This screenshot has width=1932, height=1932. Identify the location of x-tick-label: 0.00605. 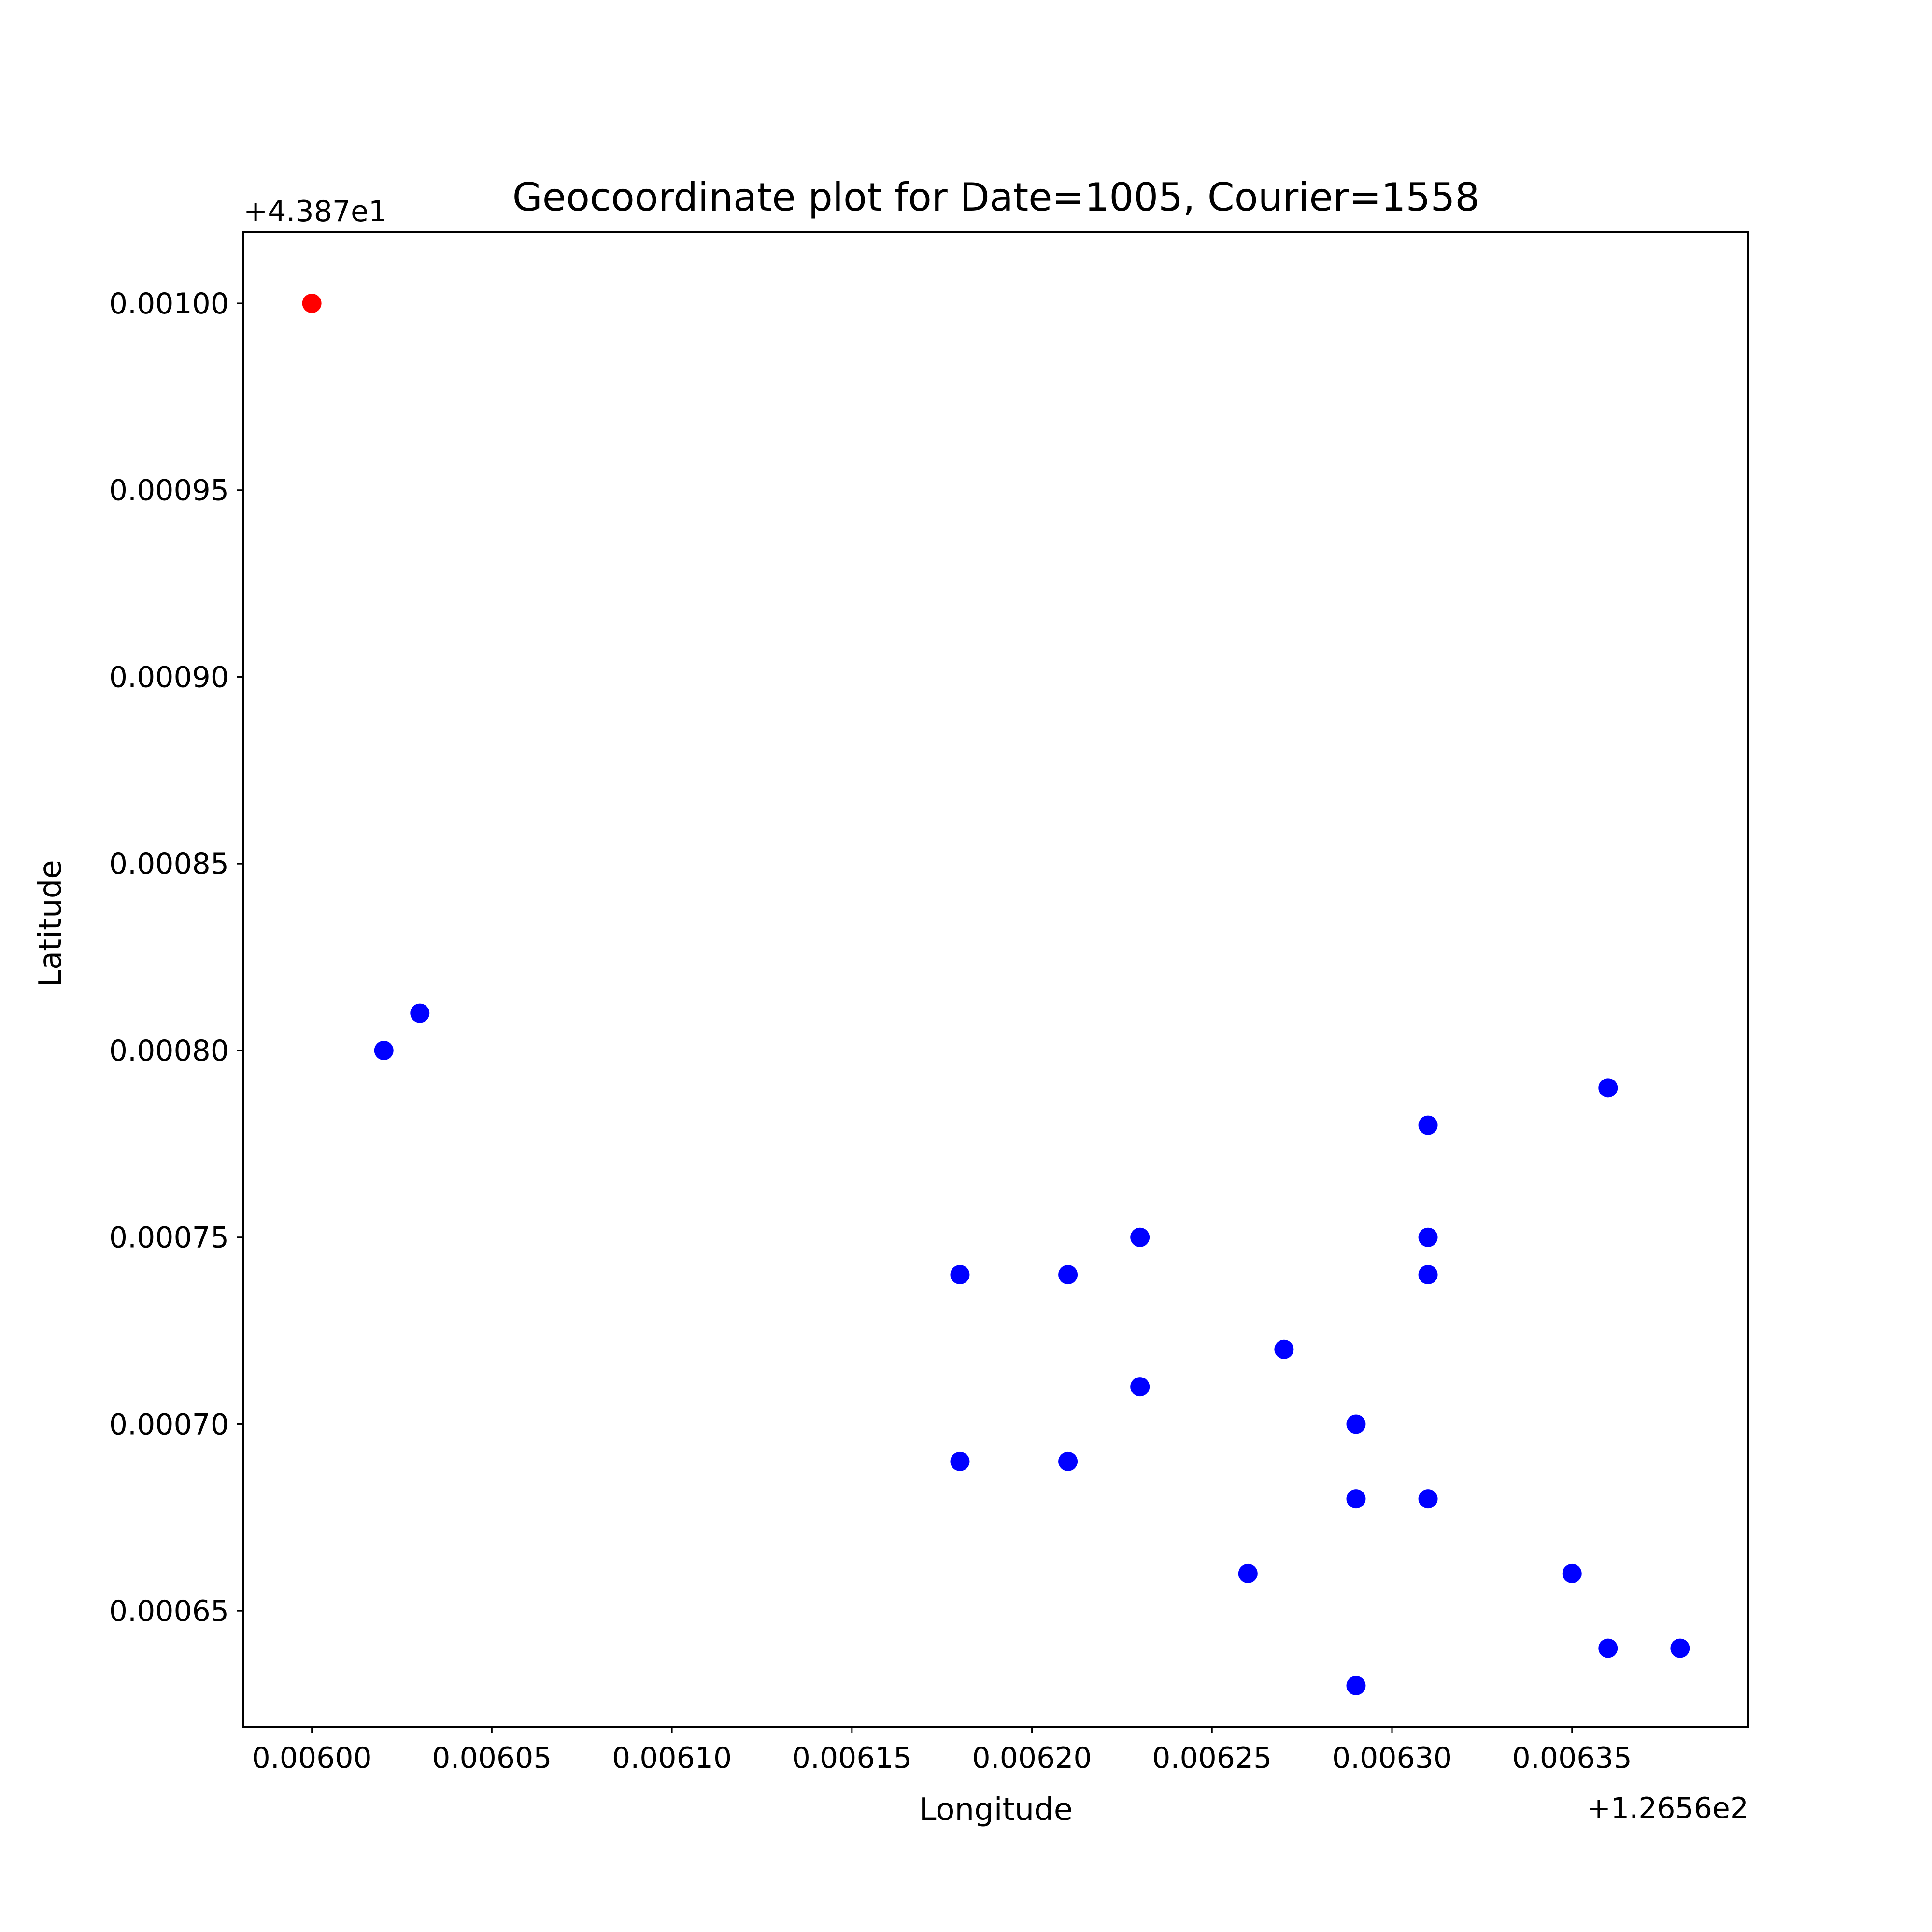
(492, 1758).